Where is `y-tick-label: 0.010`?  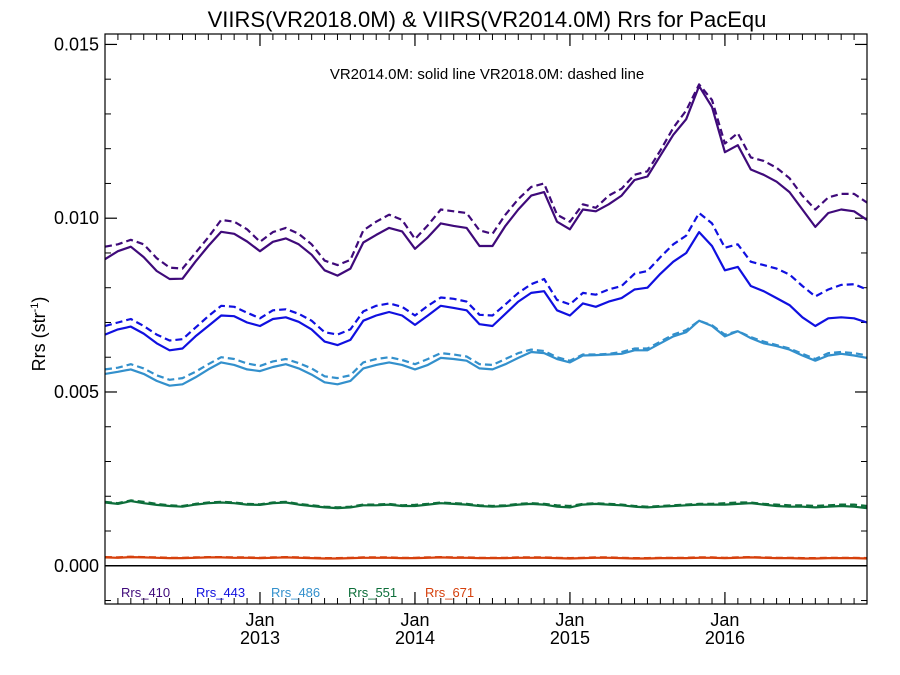 y-tick-label: 0.010 is located at coordinates (76, 218).